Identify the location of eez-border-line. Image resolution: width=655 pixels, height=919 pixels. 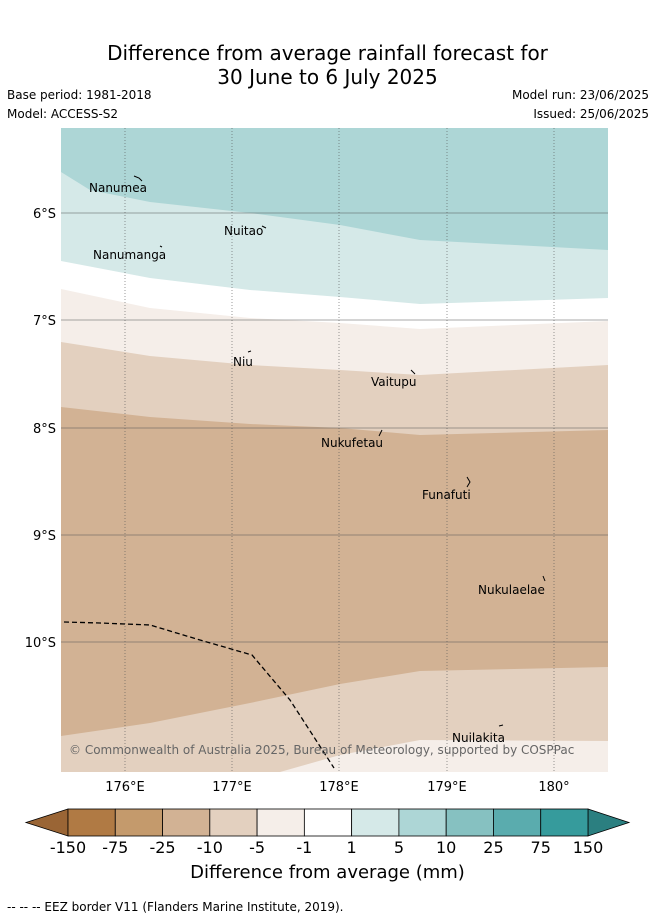
(199, 695).